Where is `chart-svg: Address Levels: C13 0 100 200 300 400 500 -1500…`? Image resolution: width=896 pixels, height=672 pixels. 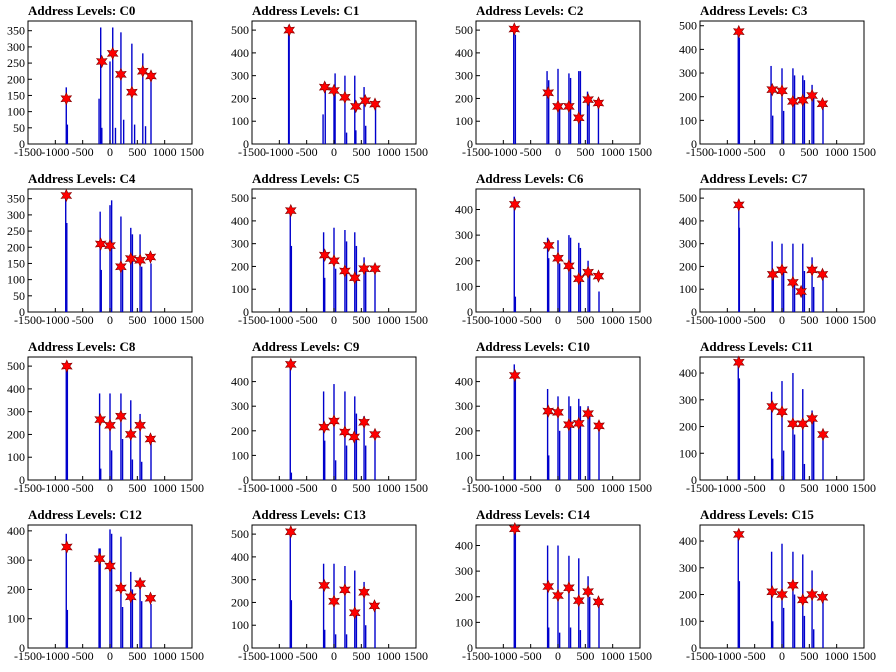 chart-svg: Address Levels: C13 0 100 200 300 400 500 -1500… is located at coordinates (329, 585).